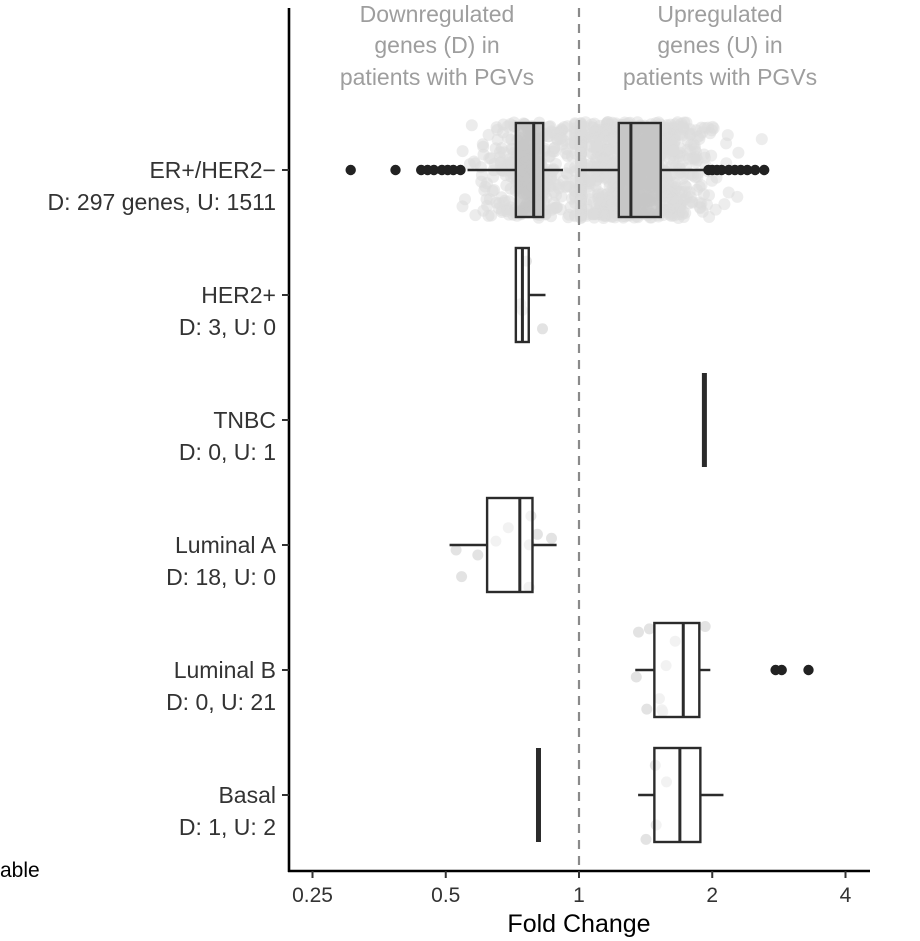 The image size is (920, 941). What do you see at coordinates (20, 870) in the screenshot?
I see `stray-text: able` at bounding box center [20, 870].